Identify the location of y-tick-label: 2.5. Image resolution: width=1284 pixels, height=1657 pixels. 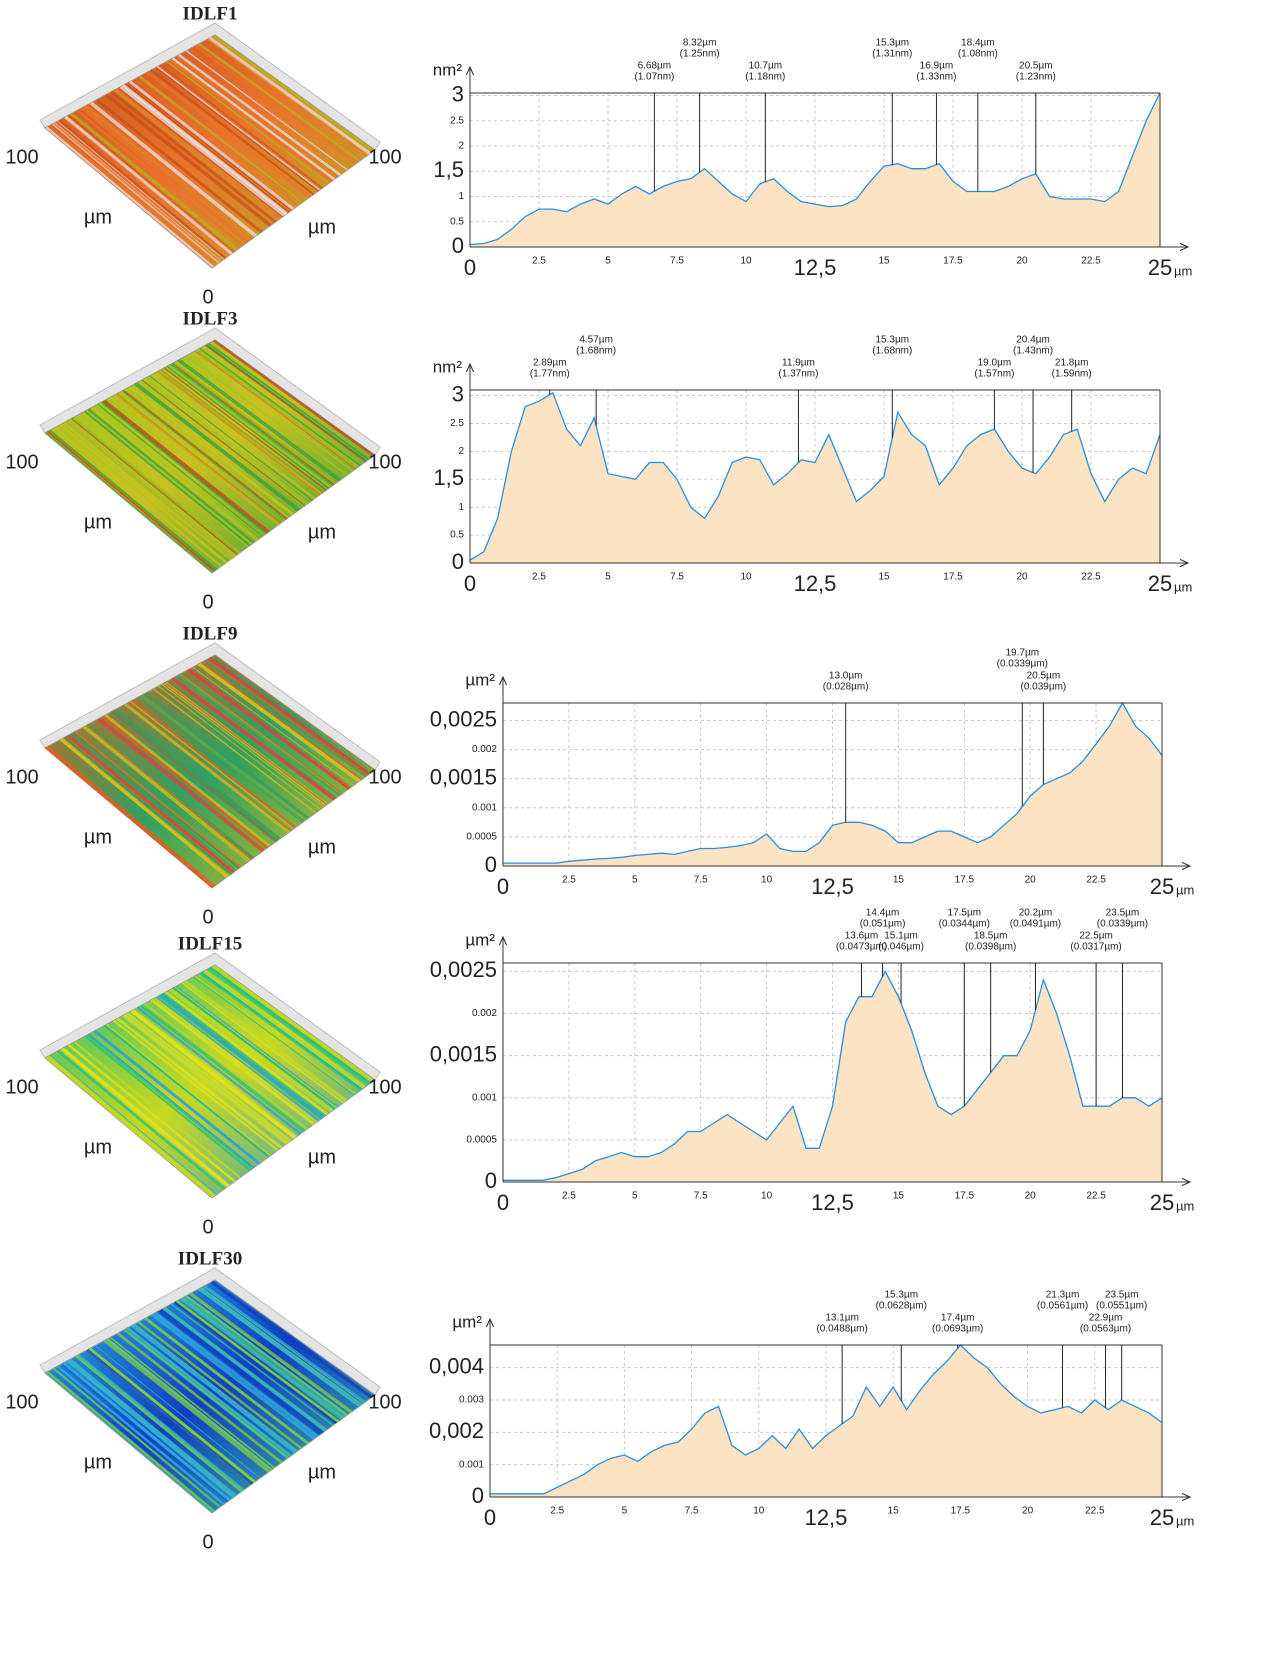
(457, 120).